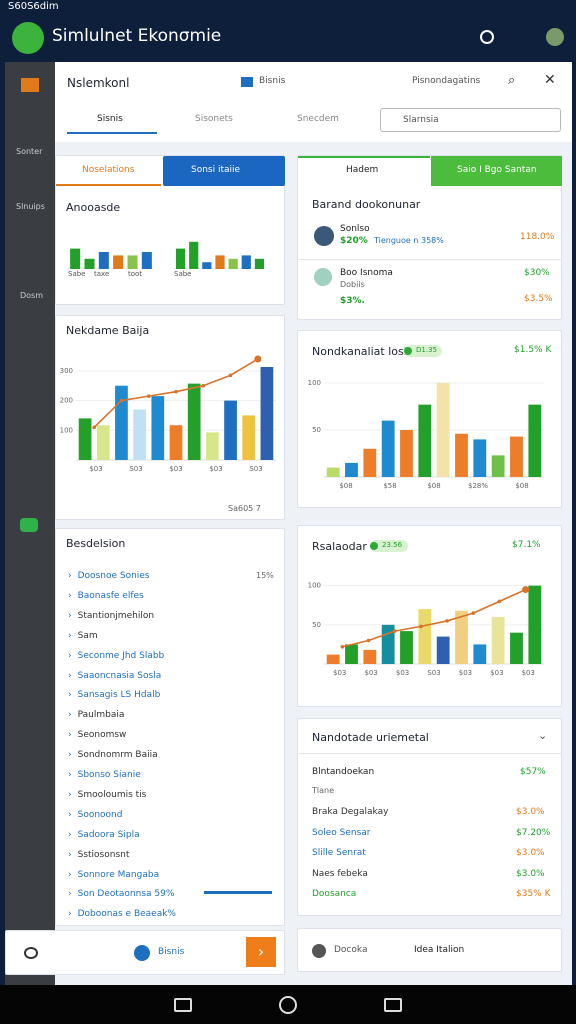 This screenshot has width=576, height=1024. I want to click on nav-recent, so click(183, 1005).